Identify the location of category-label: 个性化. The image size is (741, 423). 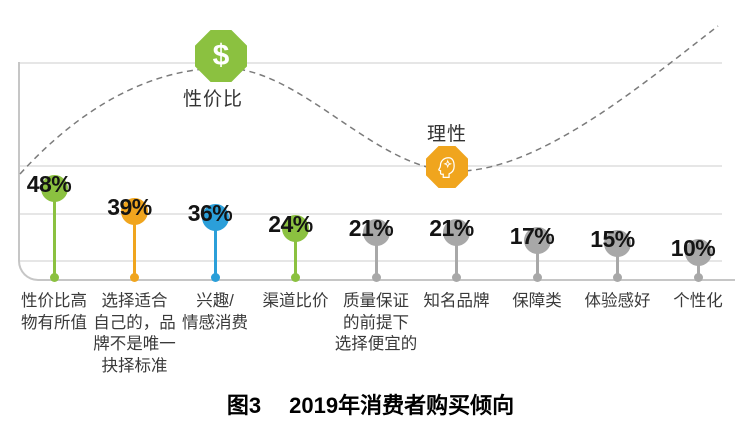
(696, 302).